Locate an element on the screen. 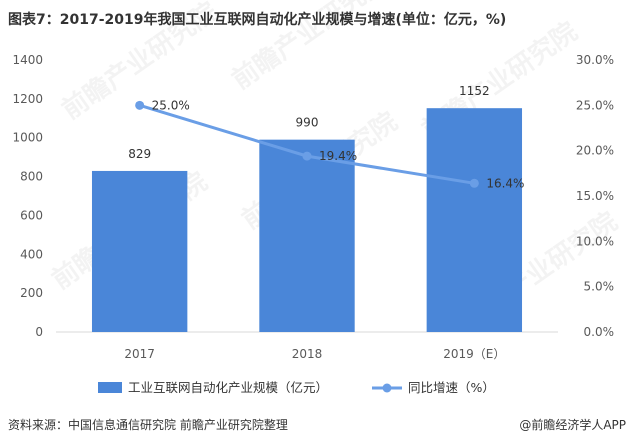 This screenshot has height=444, width=634. legend-line-marker is located at coordinates (387, 388).